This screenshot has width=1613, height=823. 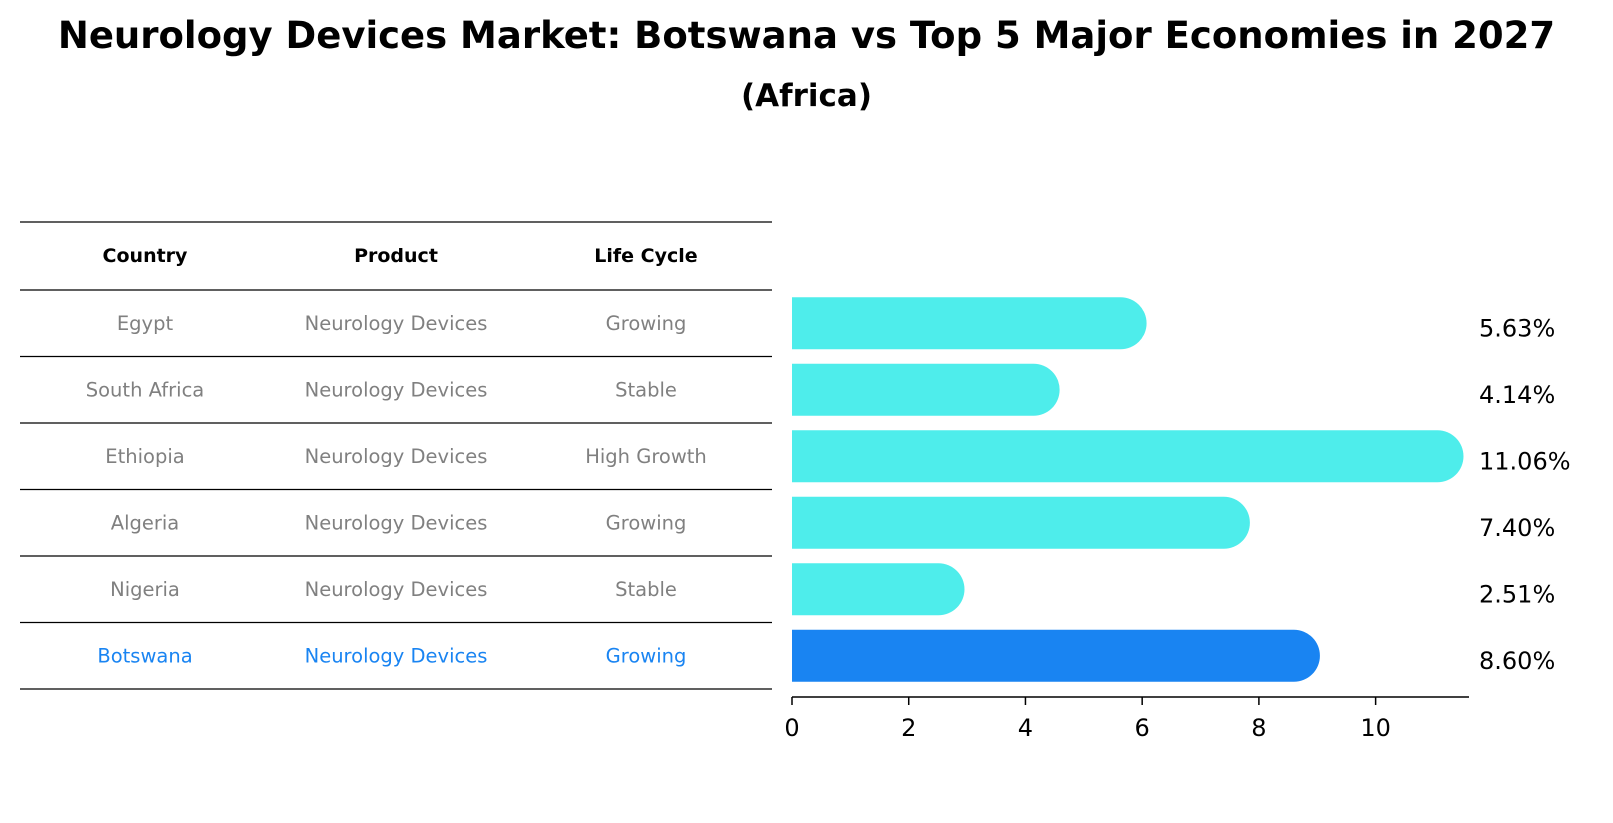 I want to click on bar-botswana, so click(x=1056, y=655).